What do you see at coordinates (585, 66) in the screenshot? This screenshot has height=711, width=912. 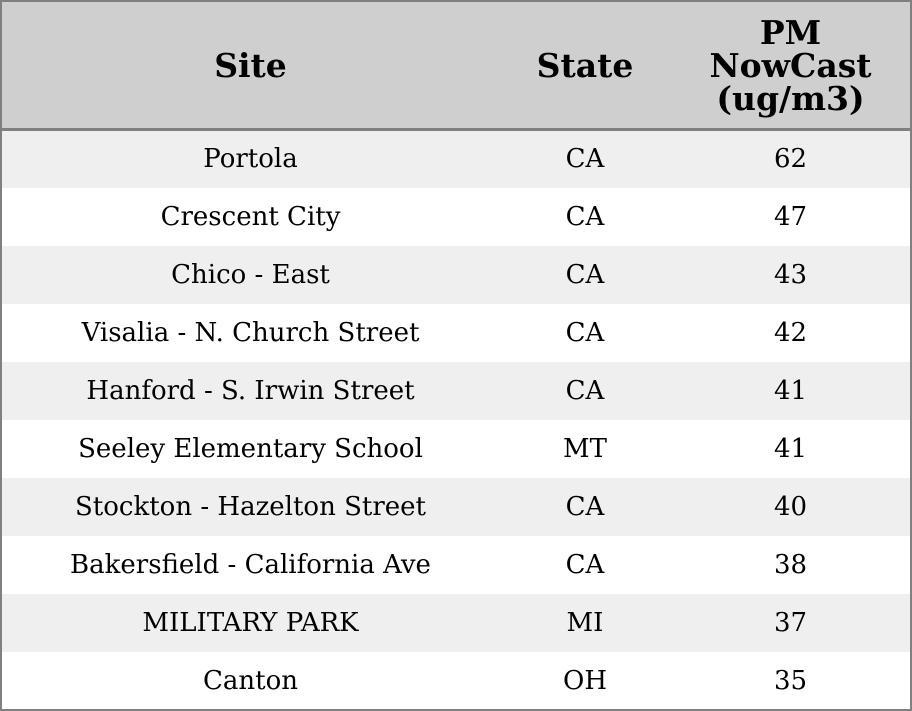 I see `column-header-state: State` at bounding box center [585, 66].